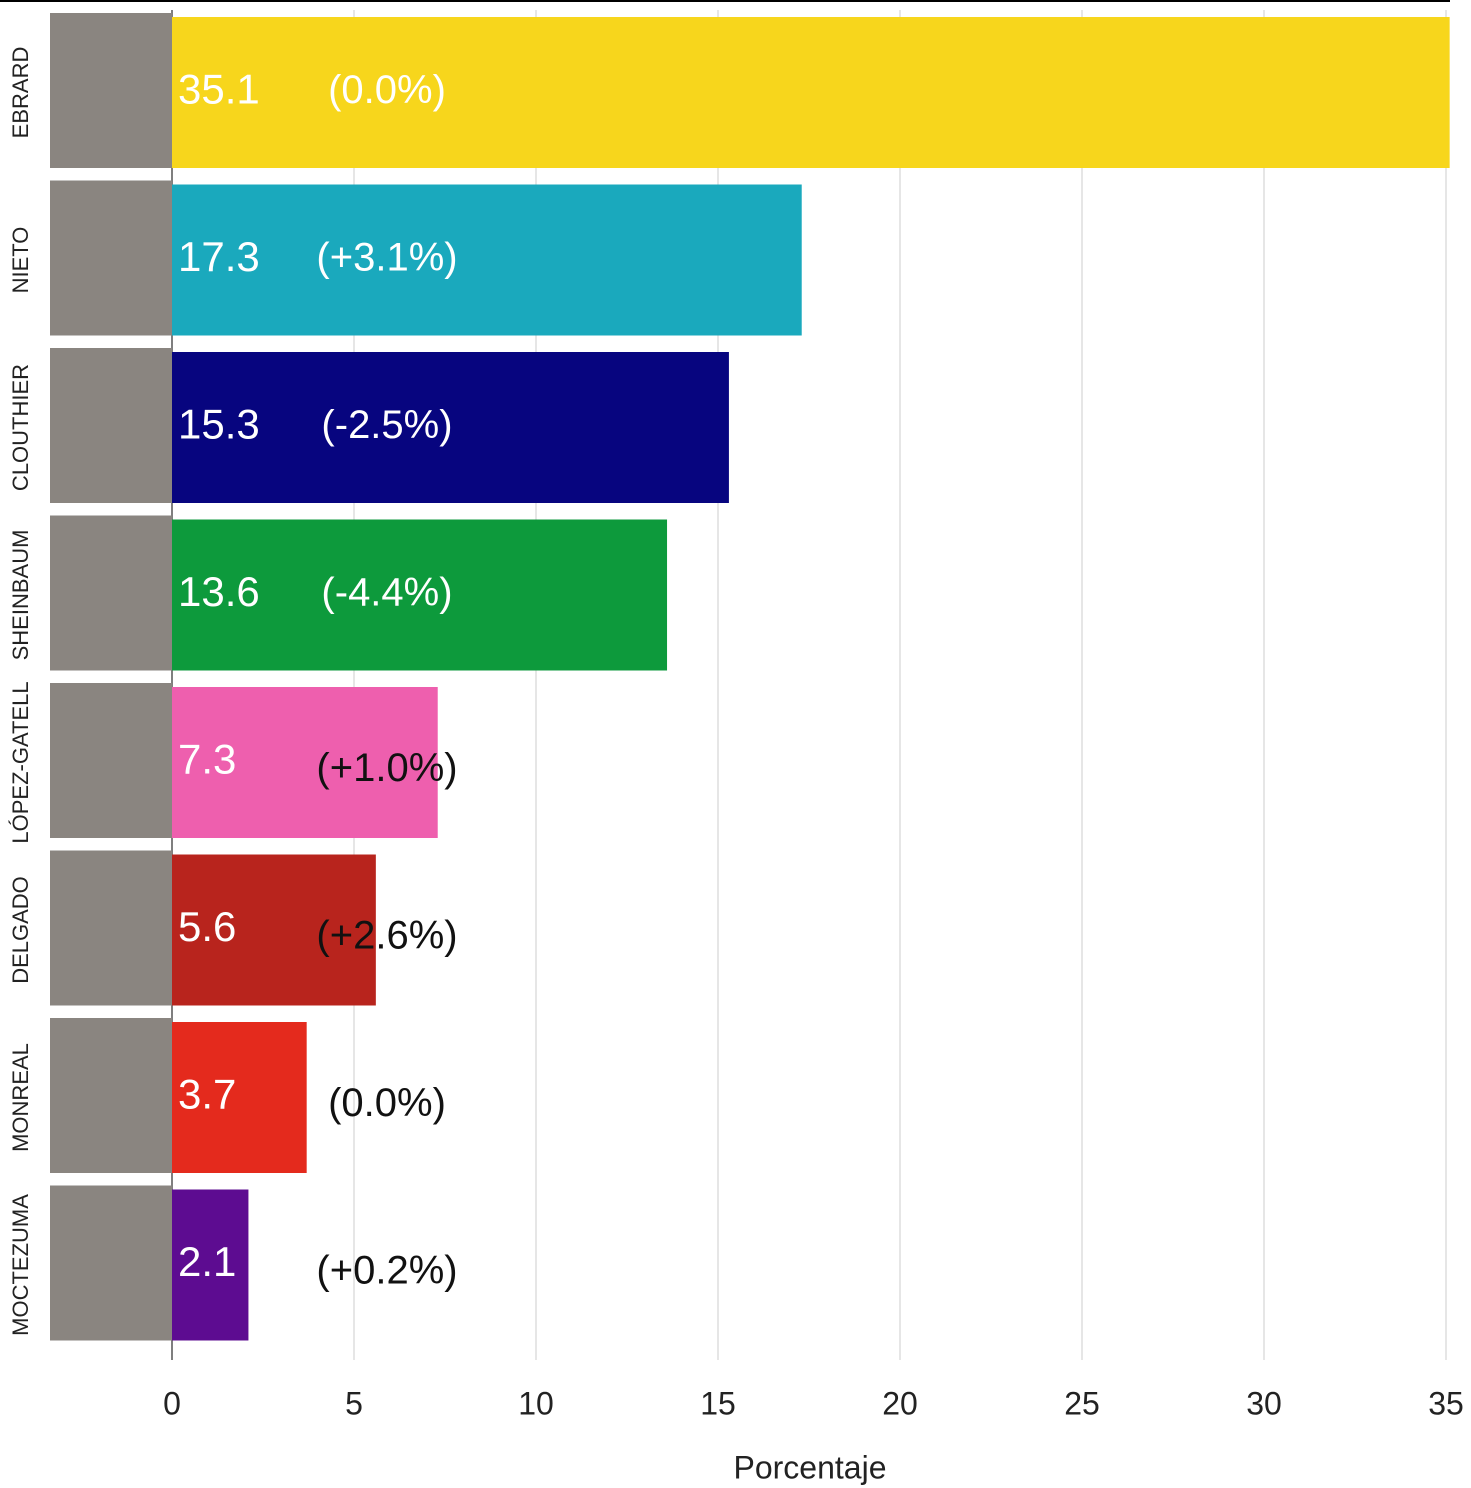 Image resolution: width=1471 pixels, height=1488 pixels. I want to click on value-label: 3.7, so click(207, 1094).